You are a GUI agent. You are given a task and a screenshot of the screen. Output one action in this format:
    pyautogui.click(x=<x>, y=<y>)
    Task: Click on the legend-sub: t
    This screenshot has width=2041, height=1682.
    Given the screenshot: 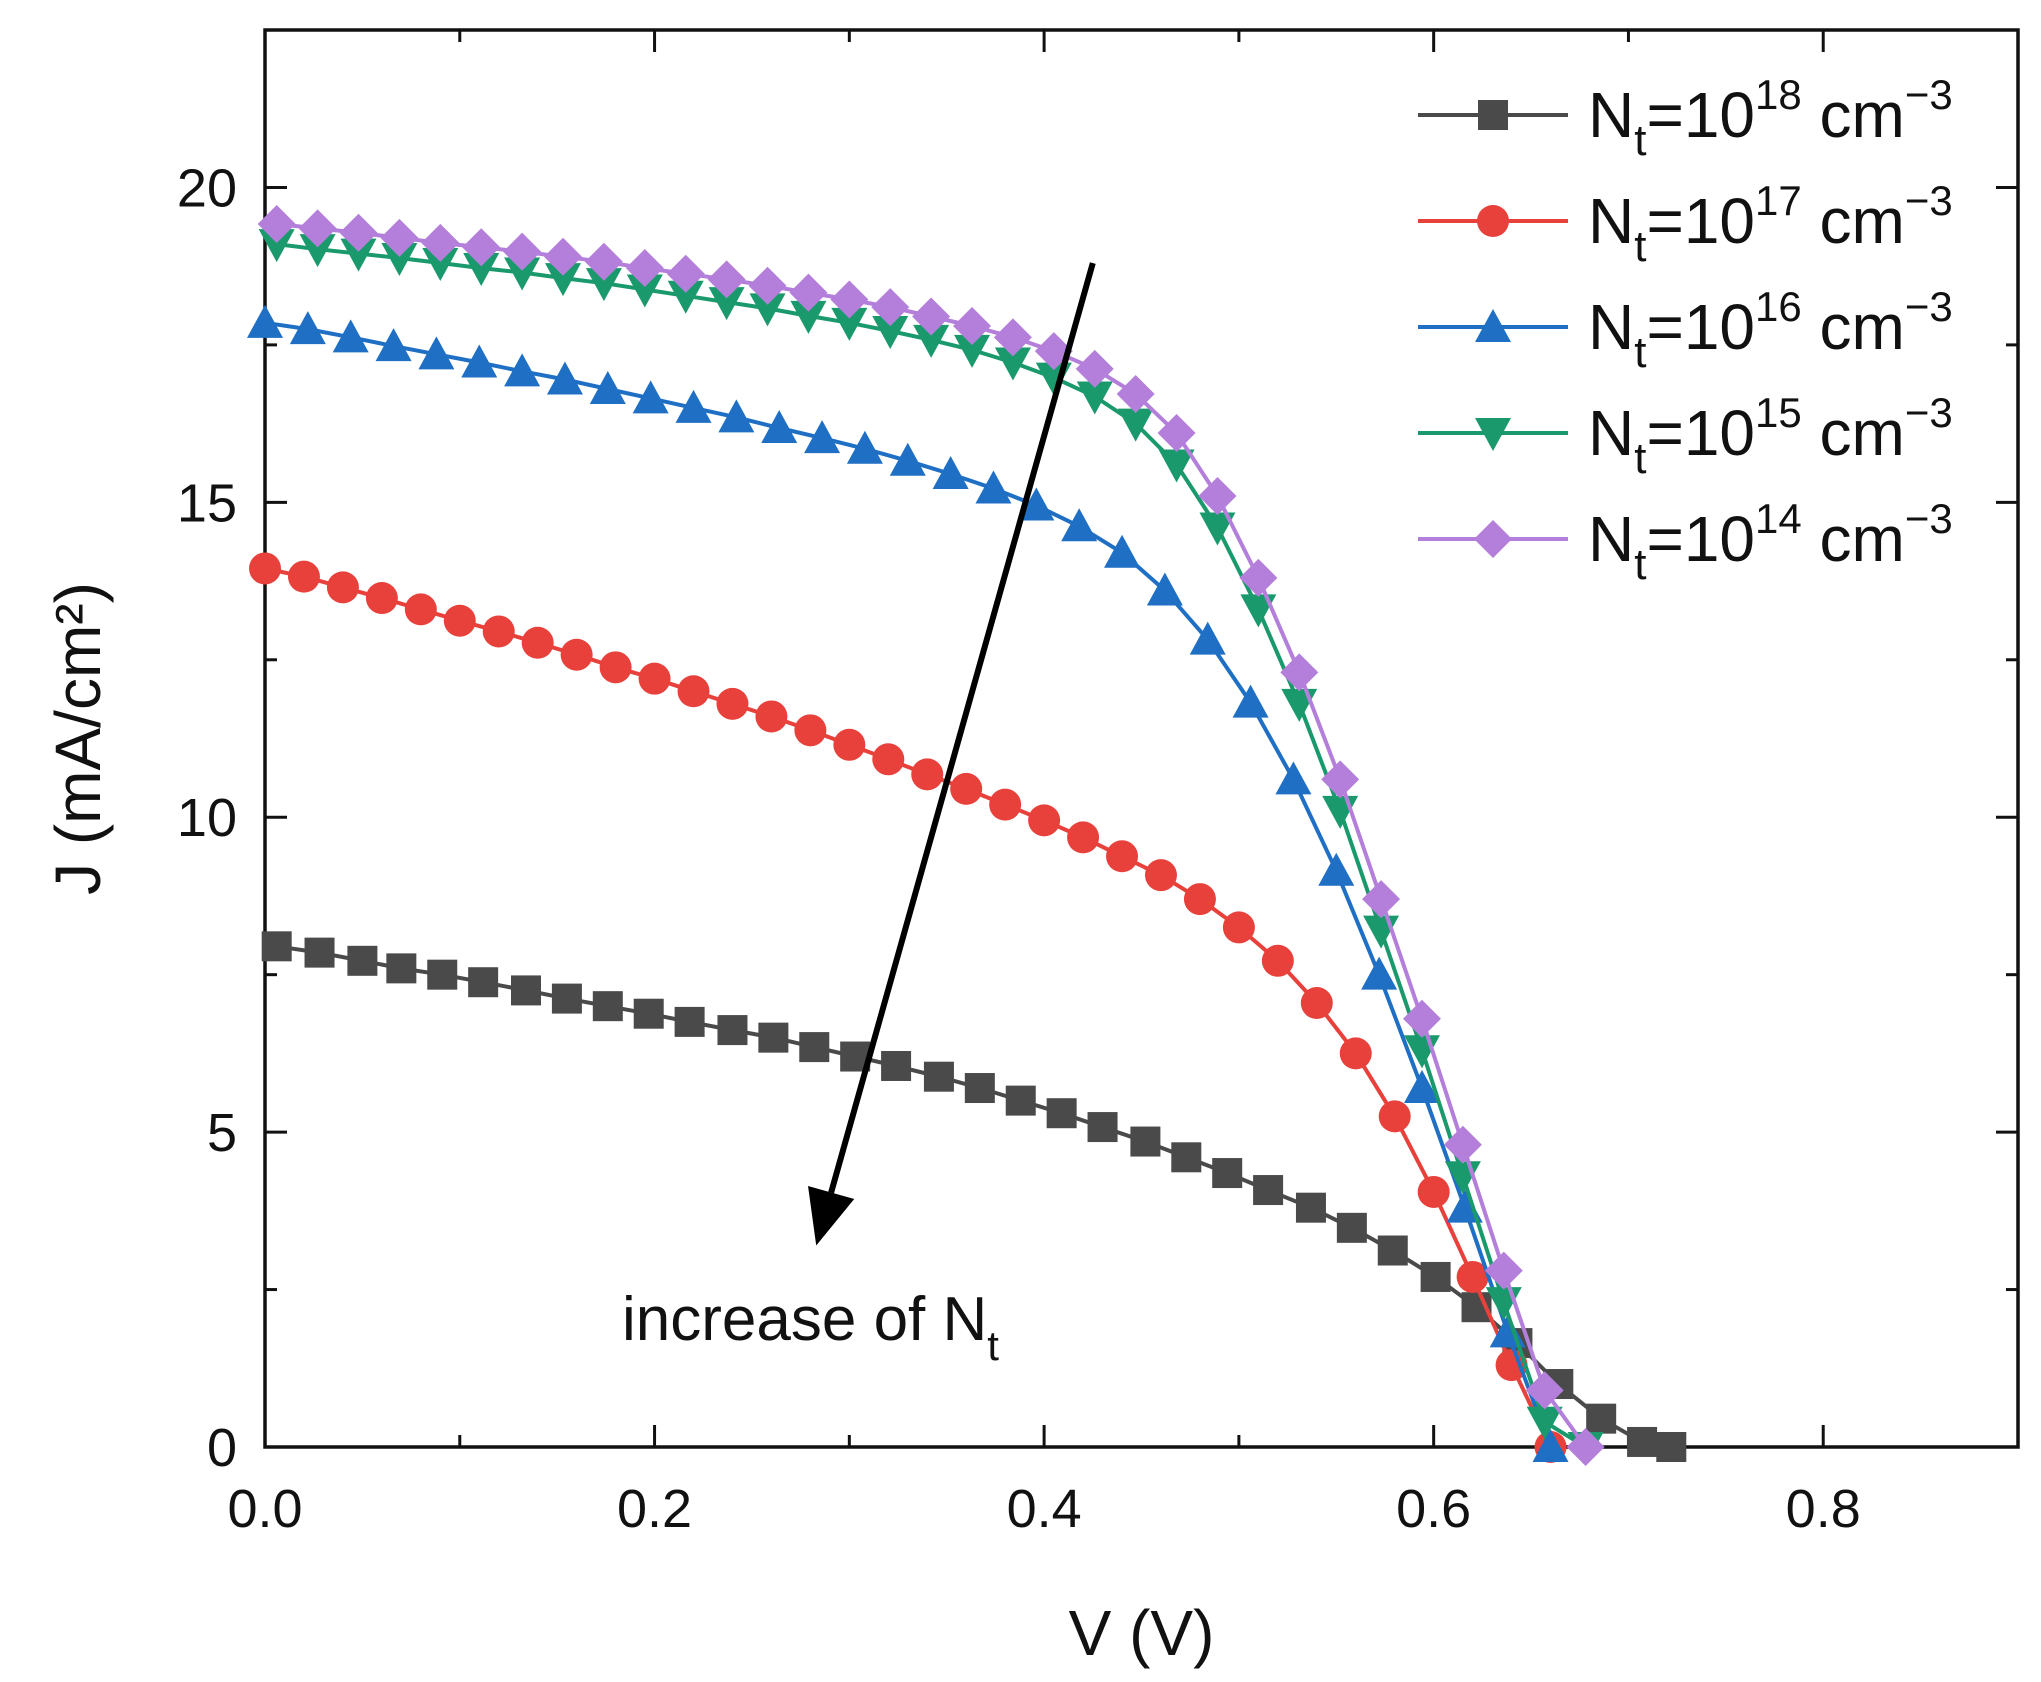 What is the action you would take?
    pyautogui.click(x=1640, y=140)
    